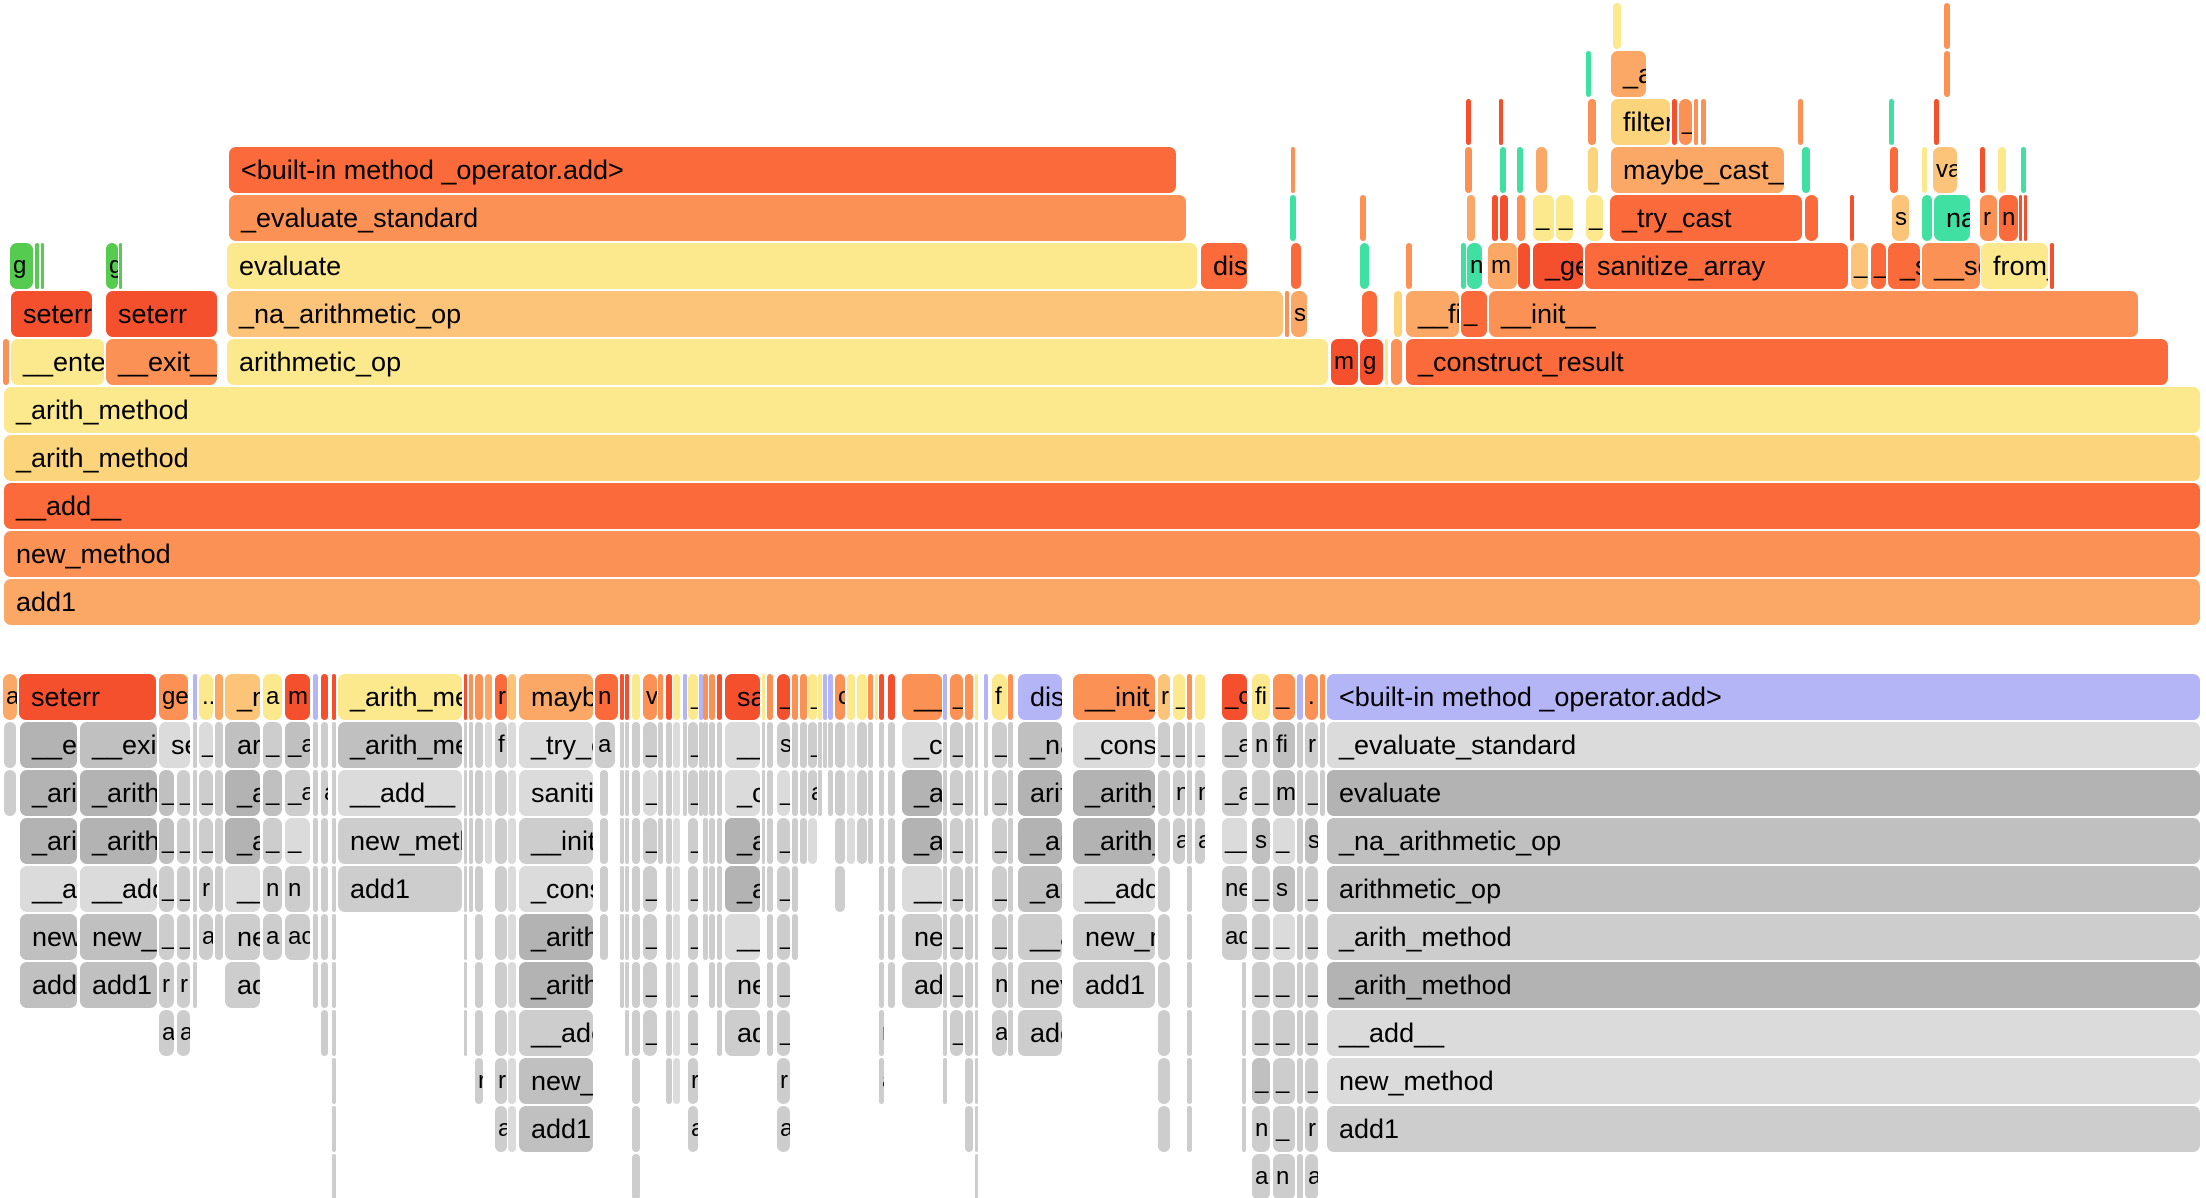 This screenshot has height=1198, width=2206. Describe the element at coordinates (118, 745) in the screenshot. I see `flame-frame-exit: __exit` at that location.